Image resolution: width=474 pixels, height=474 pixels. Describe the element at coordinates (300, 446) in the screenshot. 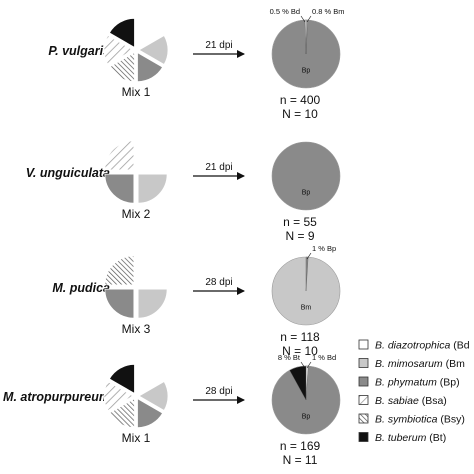

I see `n-nodules-label: n = 169` at that location.